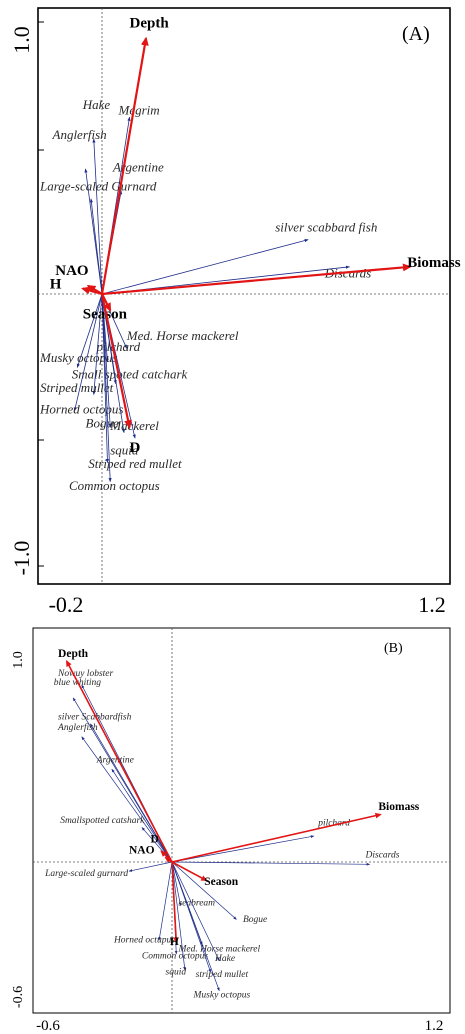 Image resolution: width=465 pixels, height=1034 pixels. I want to click on panel-b-species-label-pilchard: pilchard, so click(333, 823).